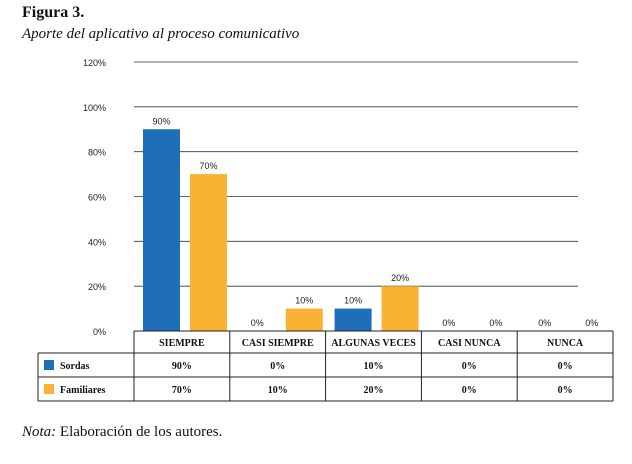 The width and height of the screenshot is (632, 464). I want to click on legend-label: Familiares, so click(82, 390).